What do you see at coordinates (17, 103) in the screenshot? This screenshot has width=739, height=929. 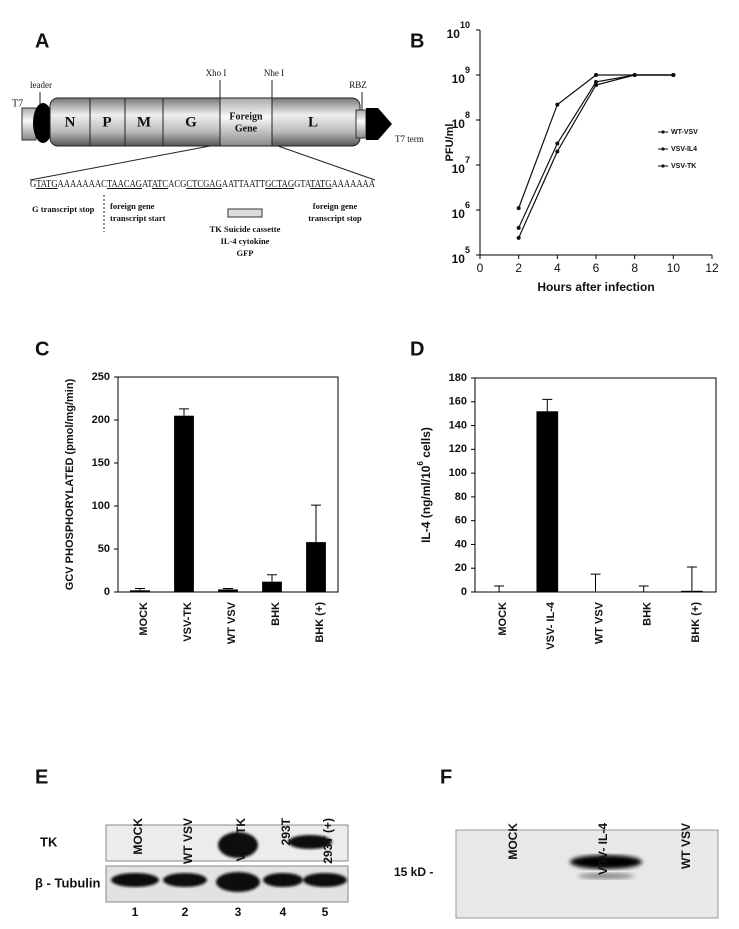 I see `label: T7` at bounding box center [17, 103].